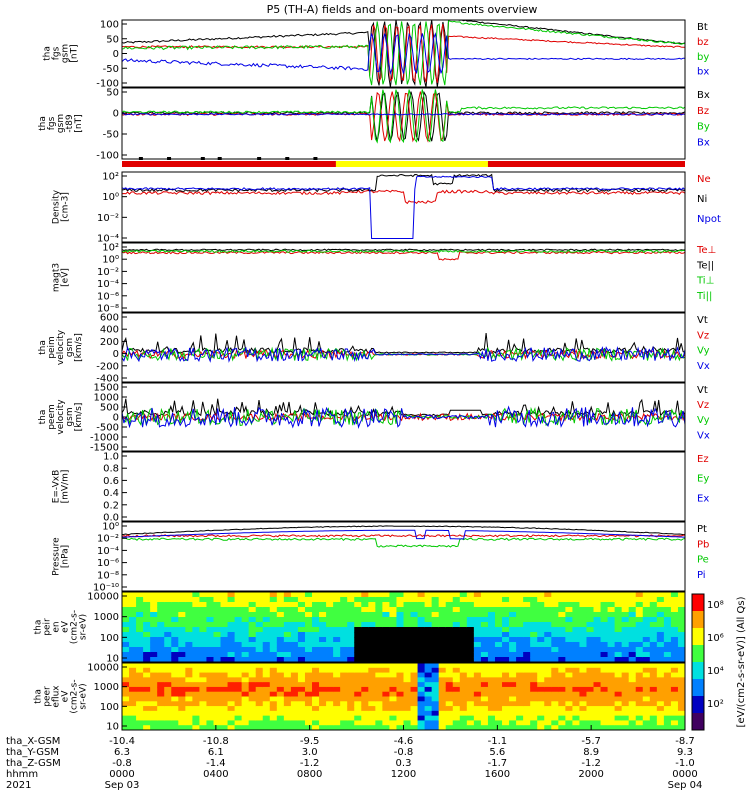  What do you see at coordinates (111, 481) in the screenshot?
I see `y-tick-label: 0.6` at bounding box center [111, 481].